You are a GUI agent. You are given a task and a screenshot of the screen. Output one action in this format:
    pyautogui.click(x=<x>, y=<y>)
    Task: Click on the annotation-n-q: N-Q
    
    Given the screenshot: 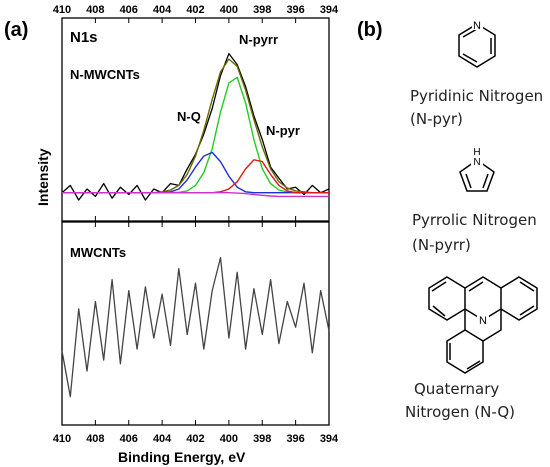 What is the action you would take?
    pyautogui.click(x=189, y=116)
    